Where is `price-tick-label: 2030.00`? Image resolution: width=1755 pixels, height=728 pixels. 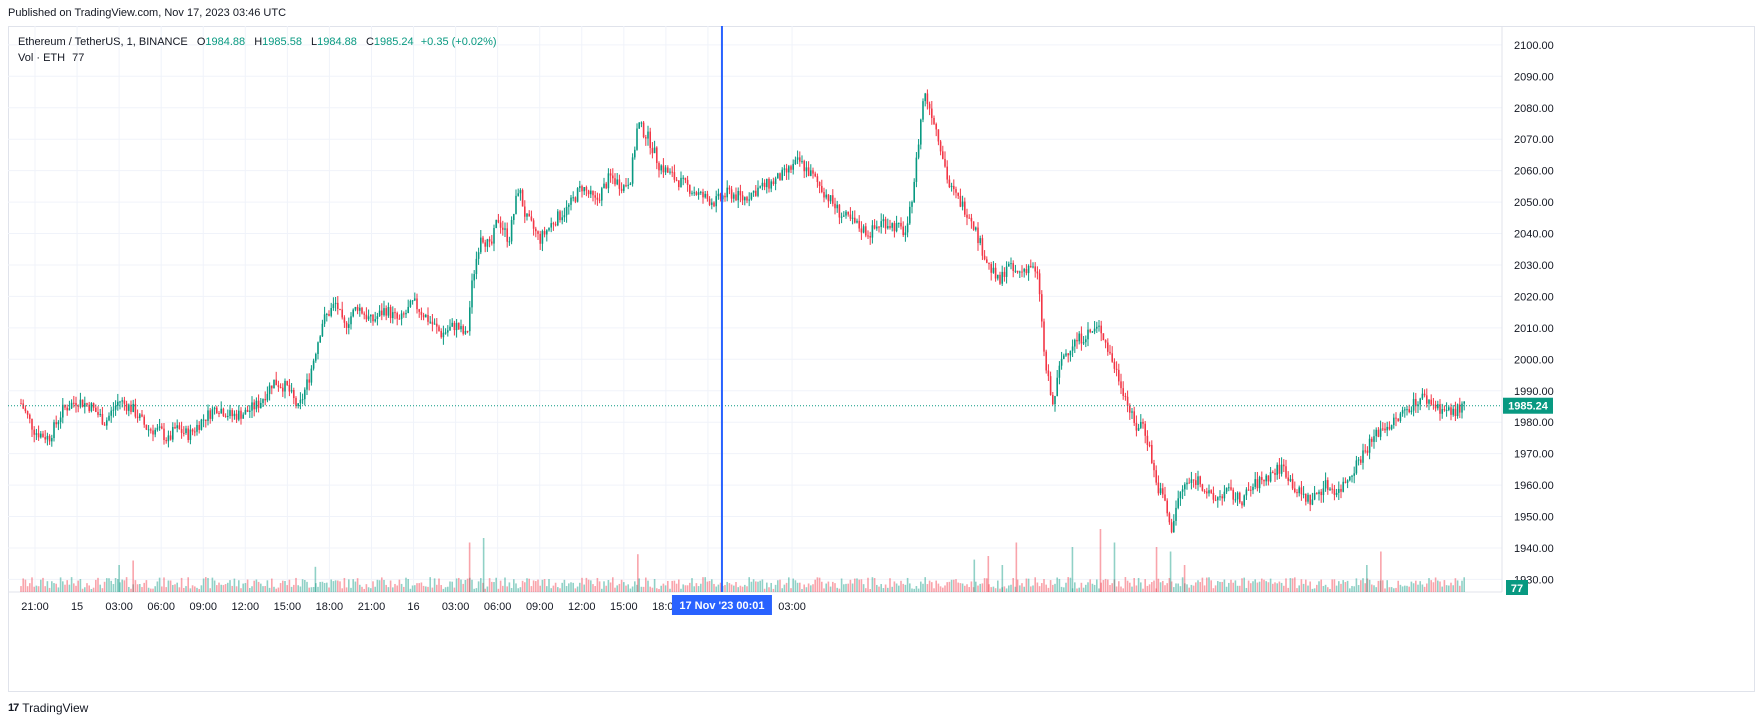
price-tick-label: 2030.00 is located at coordinates (1534, 266).